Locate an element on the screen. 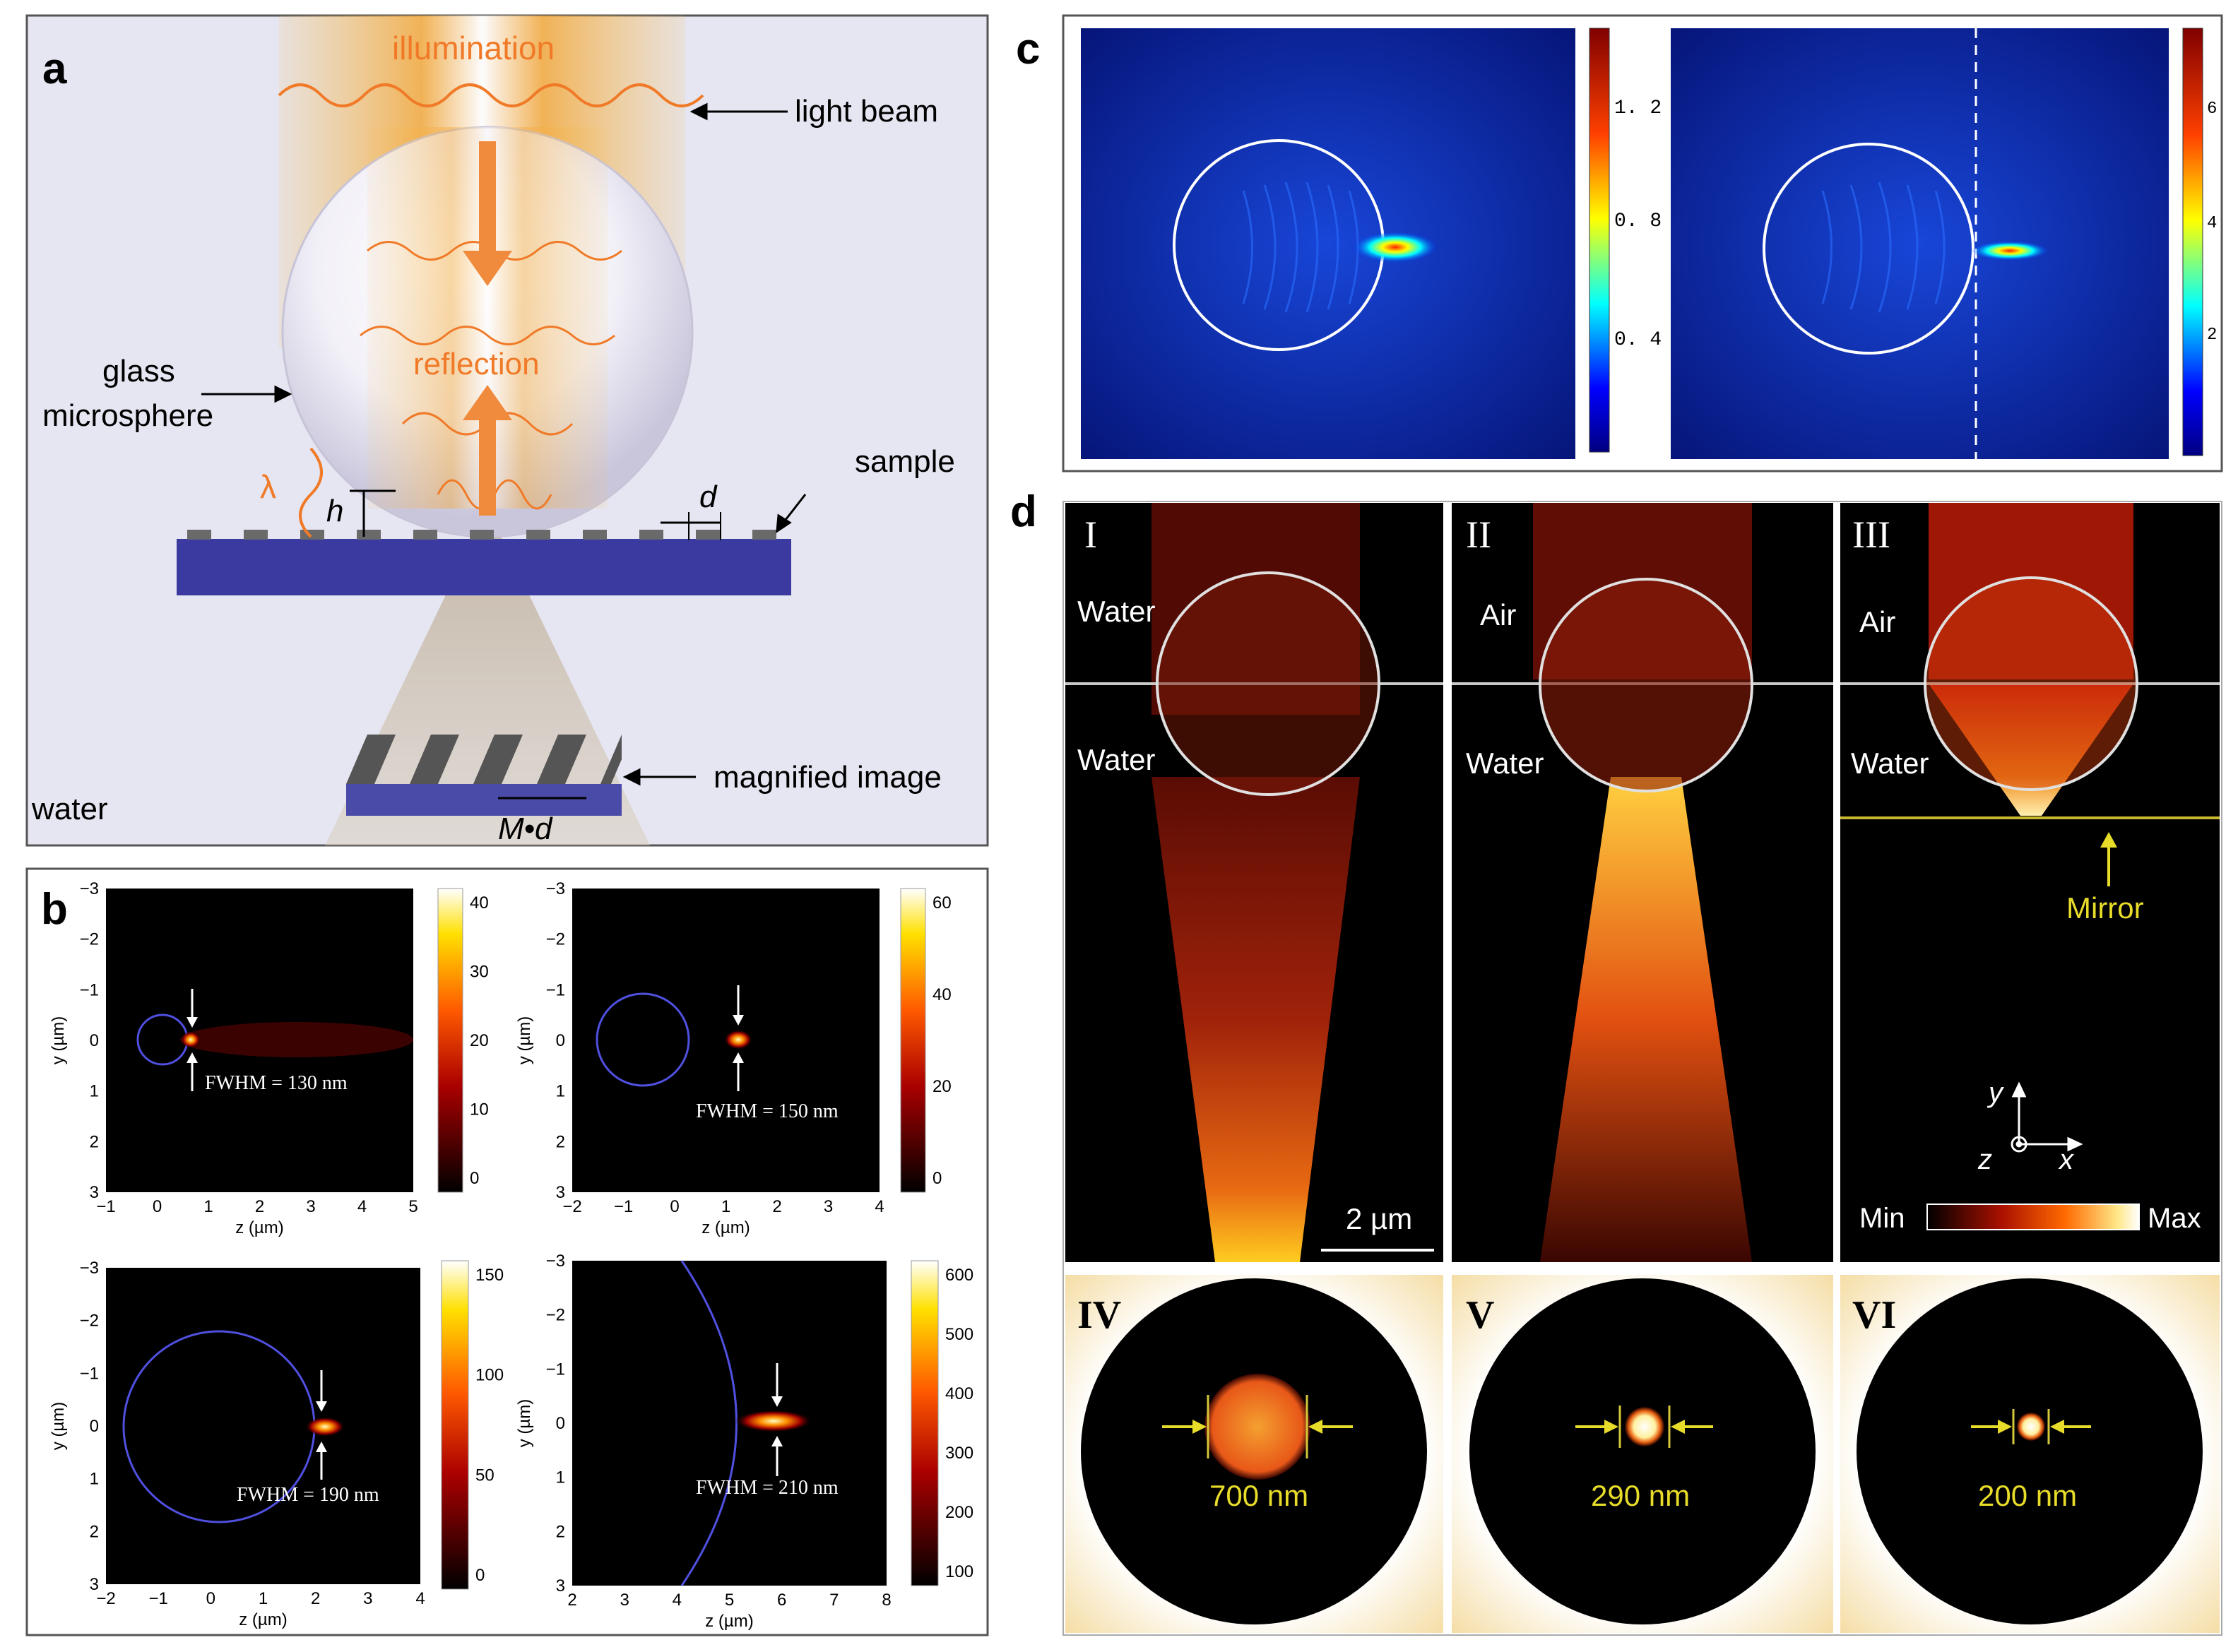  pointer-arrows is located at coordinates (504, 444).